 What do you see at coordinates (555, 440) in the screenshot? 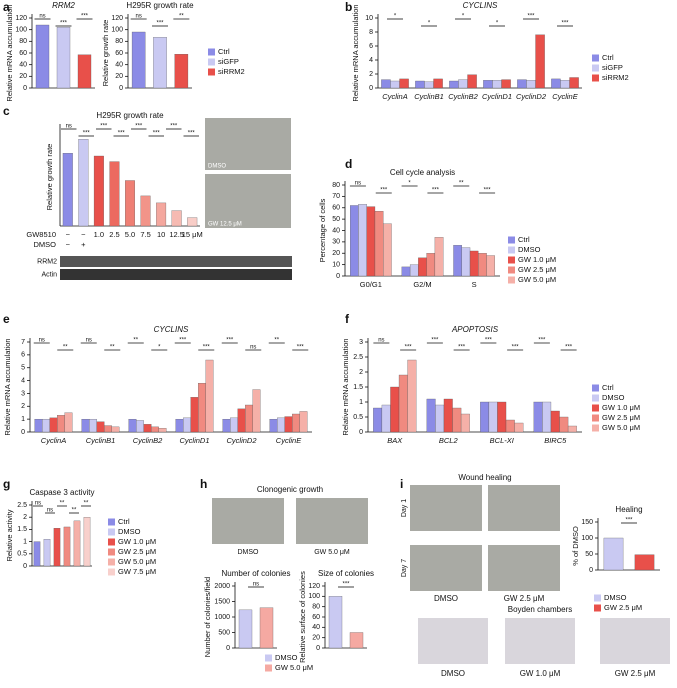
I see `x-tick-label: BIRC5` at bounding box center [555, 440].